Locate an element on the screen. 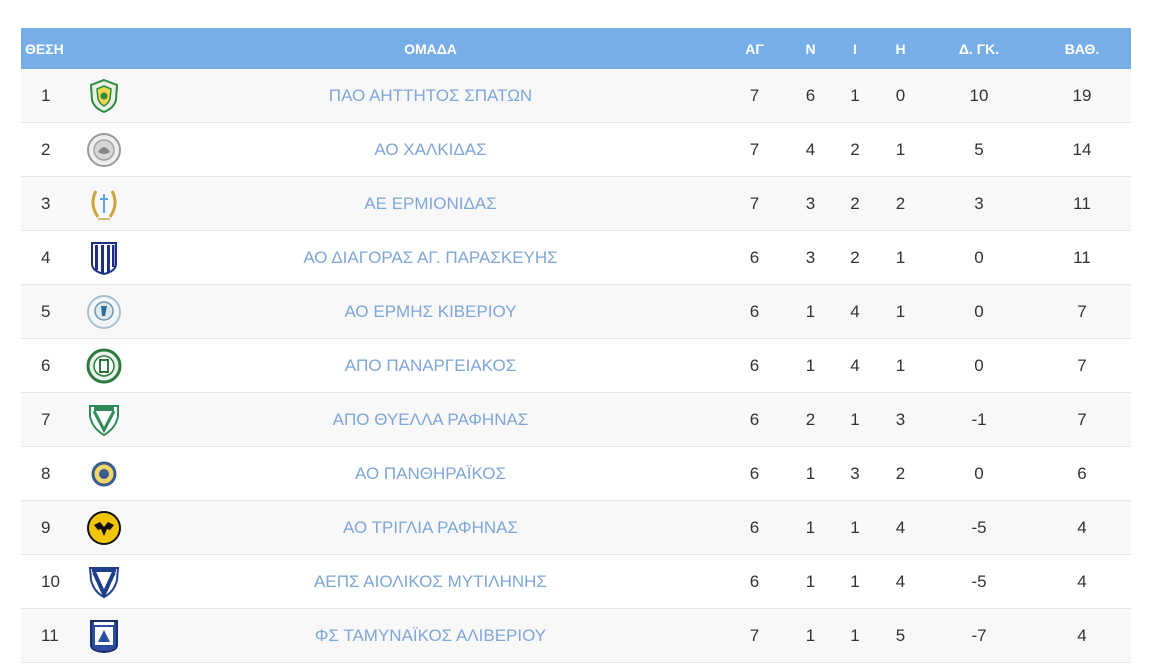  table-row: 11 ΦΣ ΤΑΜΥΝΑΪΚΟΣ ΑΛΙΒΕΡΙΟΥ 7 1 1 5 -7 4 is located at coordinates (576, 635).